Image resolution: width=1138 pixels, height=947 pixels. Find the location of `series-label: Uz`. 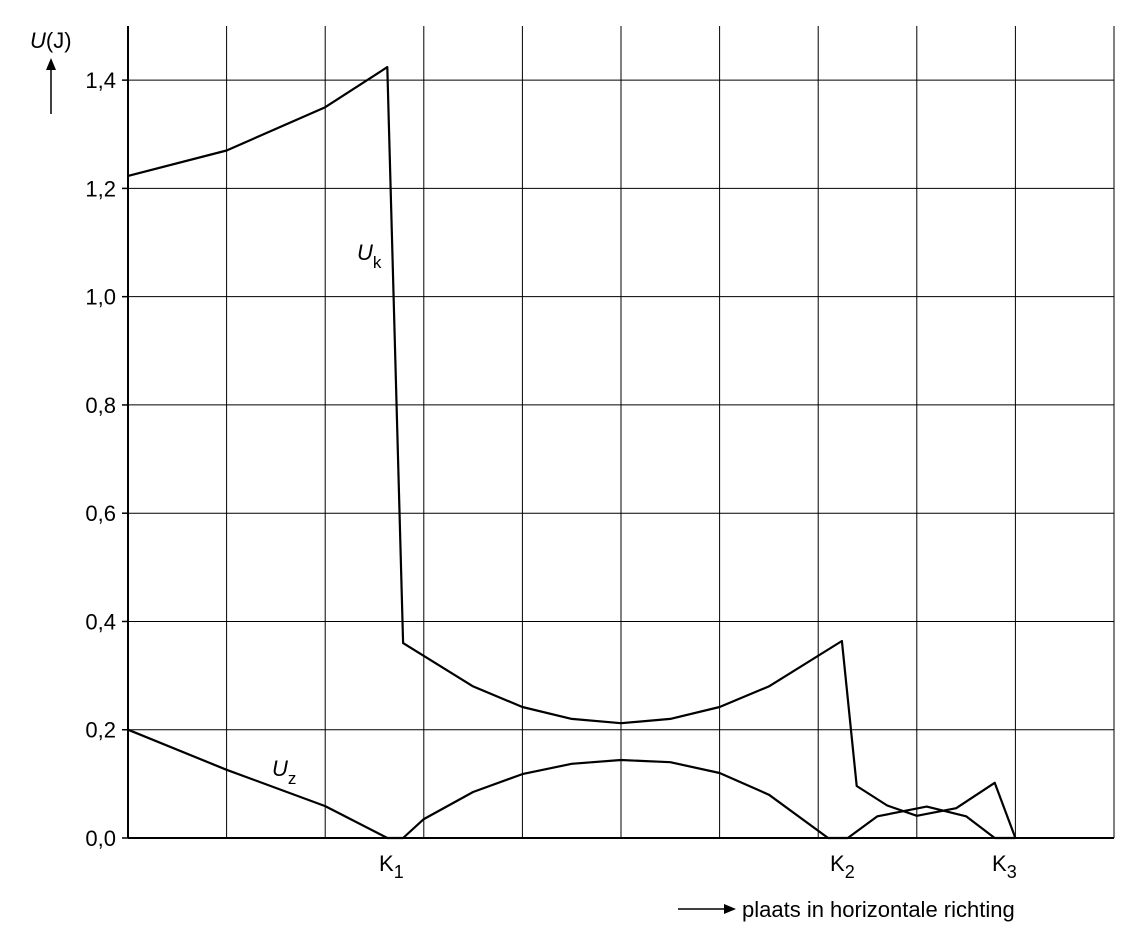

series-label: Uz is located at coordinates (284, 772).